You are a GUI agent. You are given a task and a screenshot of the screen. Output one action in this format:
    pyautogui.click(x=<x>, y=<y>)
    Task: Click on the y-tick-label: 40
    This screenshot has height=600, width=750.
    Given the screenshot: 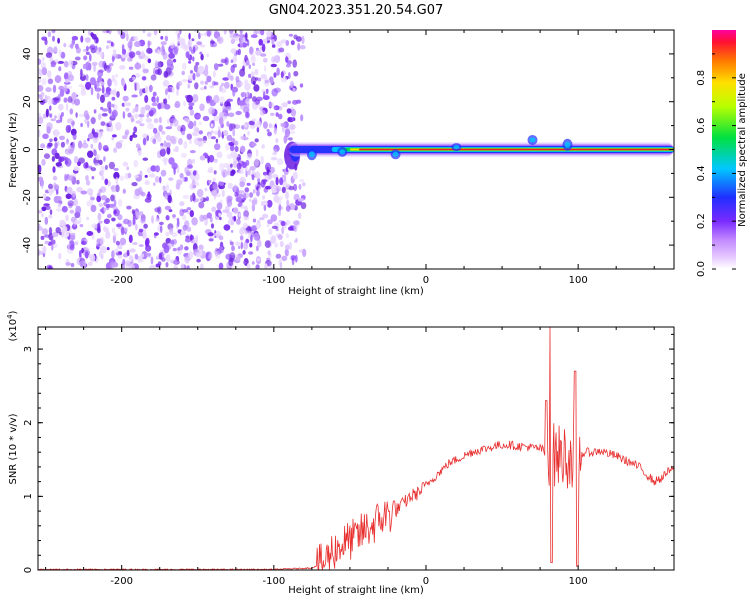 What is the action you would take?
    pyautogui.click(x=27, y=54)
    